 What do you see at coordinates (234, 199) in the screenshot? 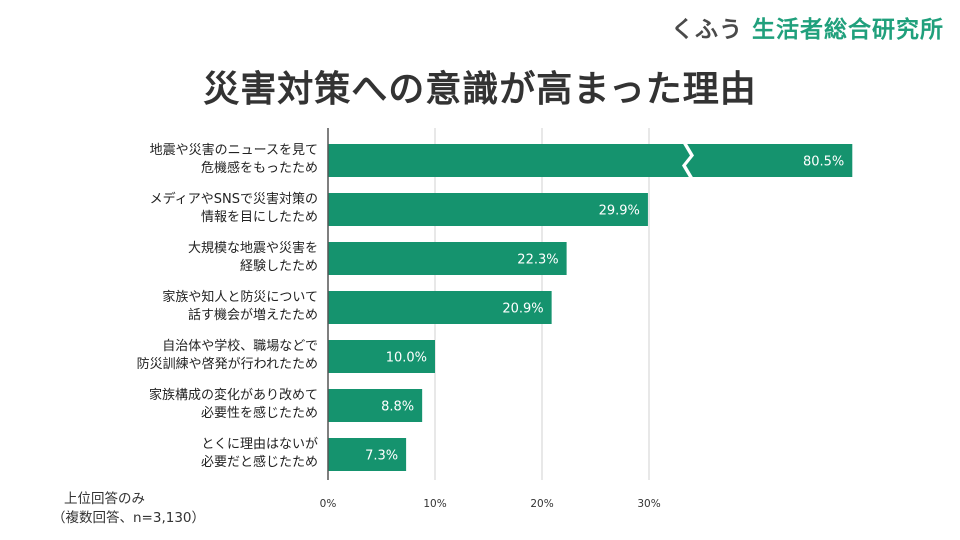
I see `category-label-1-0: メディアやSNSで災害対策の` at bounding box center [234, 199].